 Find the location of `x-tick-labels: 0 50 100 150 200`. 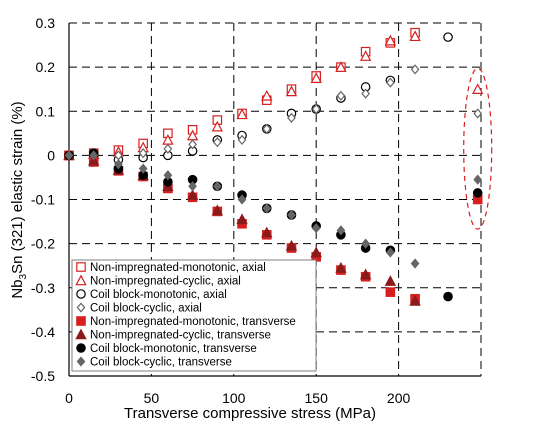

x-tick-labels: 0 50 100 150 200 is located at coordinates (237, 398).